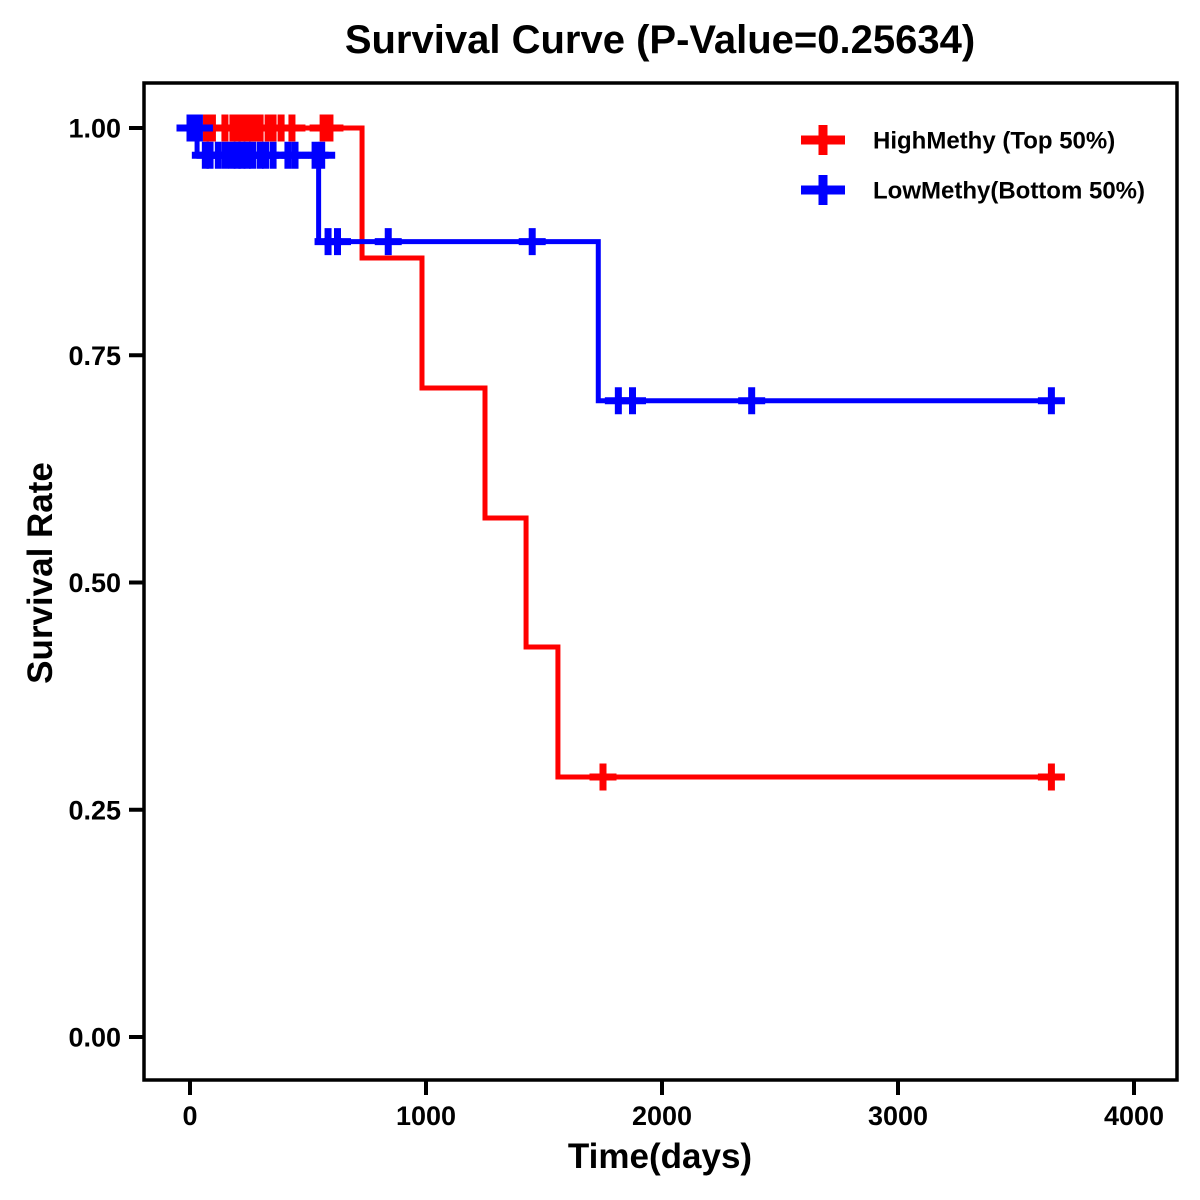 This screenshot has height=1200, width=1200. Describe the element at coordinates (426, 1116) in the screenshot. I see `x-tick-label-1000: 1000` at that location.